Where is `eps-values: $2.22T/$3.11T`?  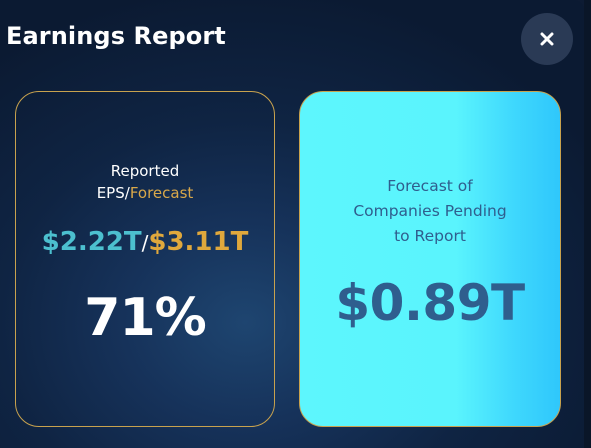 eps-values: $2.22T/$3.11T is located at coordinates (145, 242).